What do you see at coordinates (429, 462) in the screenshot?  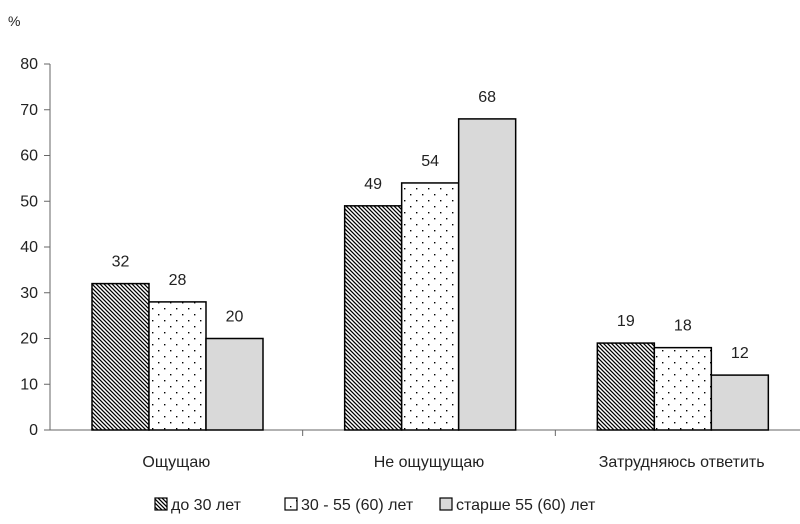 I see `category-label: Не ощущущаю` at bounding box center [429, 462].